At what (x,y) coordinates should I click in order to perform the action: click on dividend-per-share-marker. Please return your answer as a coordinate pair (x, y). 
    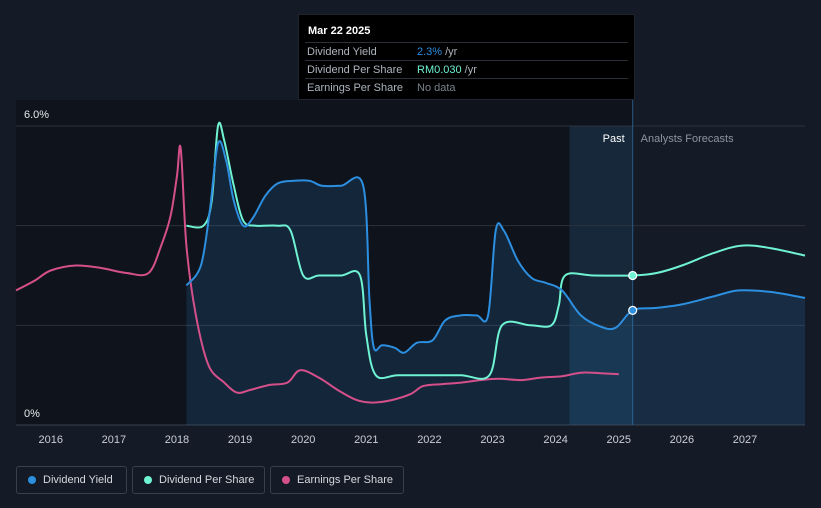
    Looking at the image, I should click on (633, 275).